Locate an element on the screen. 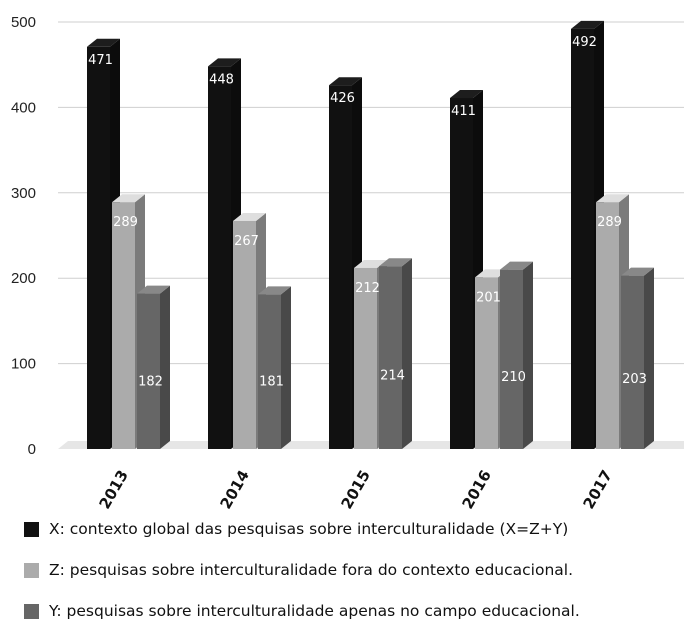 Image resolution: width=684 pixels, height=643 pixels. legend-swatch-x is located at coordinates (31, 529).